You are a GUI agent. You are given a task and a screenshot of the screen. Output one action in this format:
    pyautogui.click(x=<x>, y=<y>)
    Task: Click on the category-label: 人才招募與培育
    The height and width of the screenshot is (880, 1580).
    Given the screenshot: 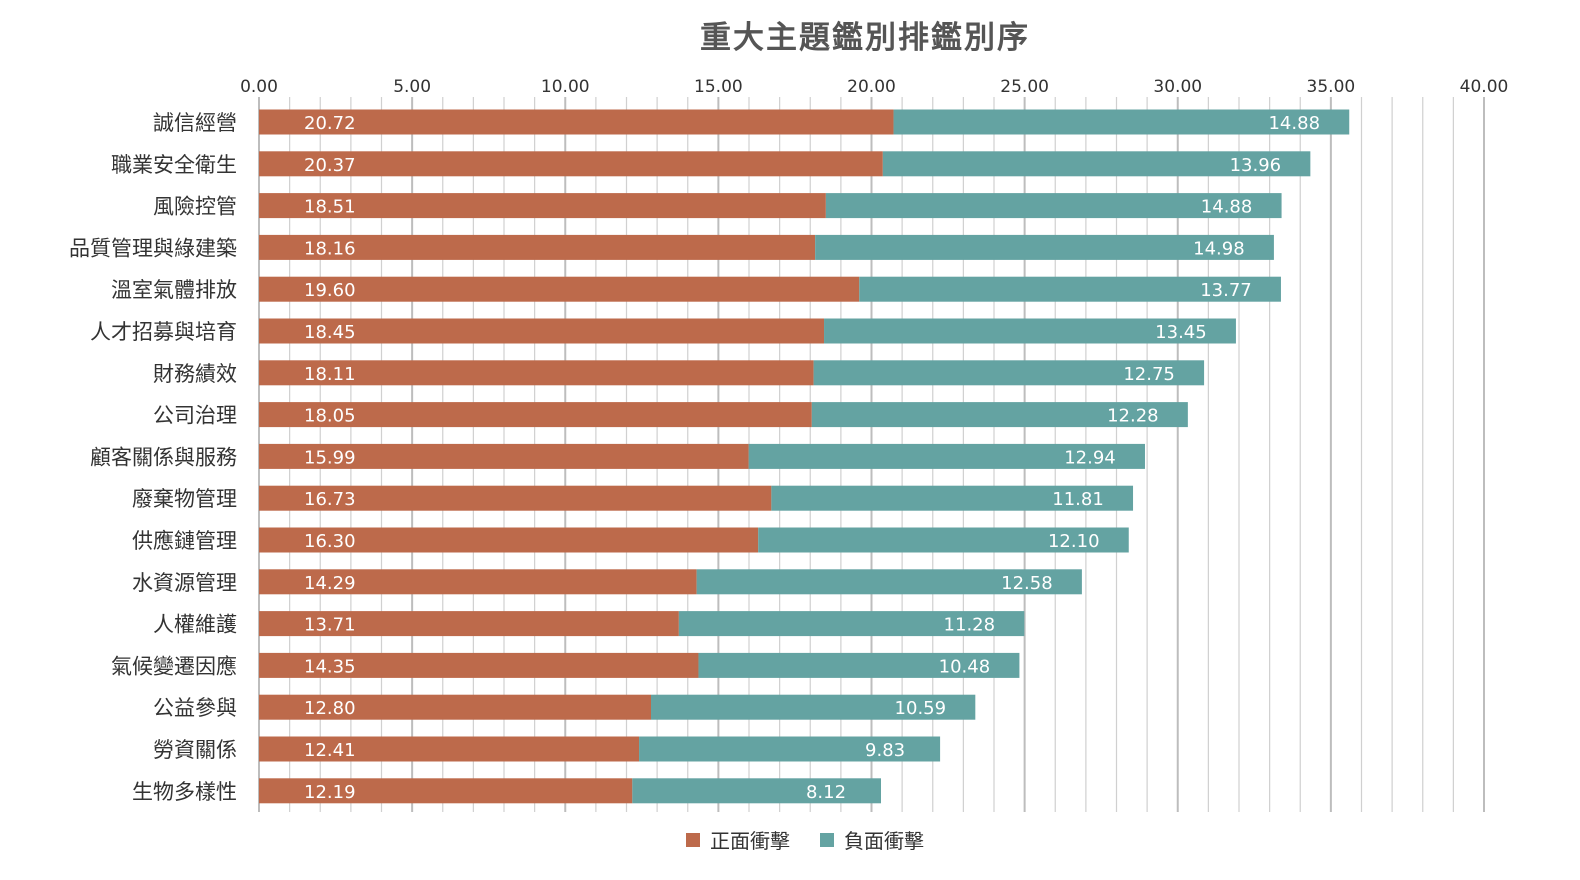 What is the action you would take?
    pyautogui.click(x=163, y=332)
    